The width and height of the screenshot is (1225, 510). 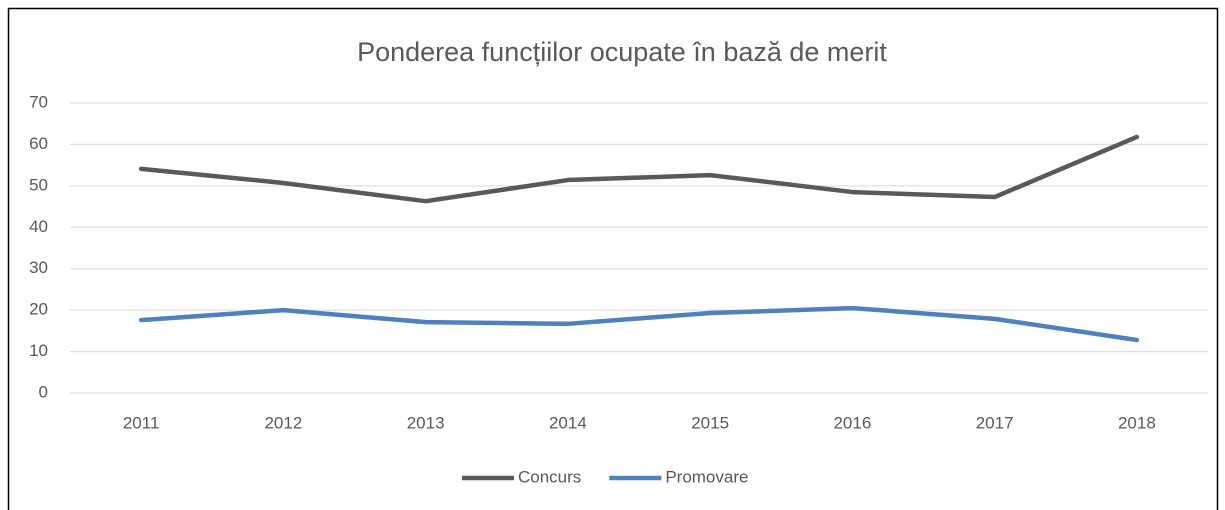 I want to click on legend-label: Promovare, so click(x=706, y=476).